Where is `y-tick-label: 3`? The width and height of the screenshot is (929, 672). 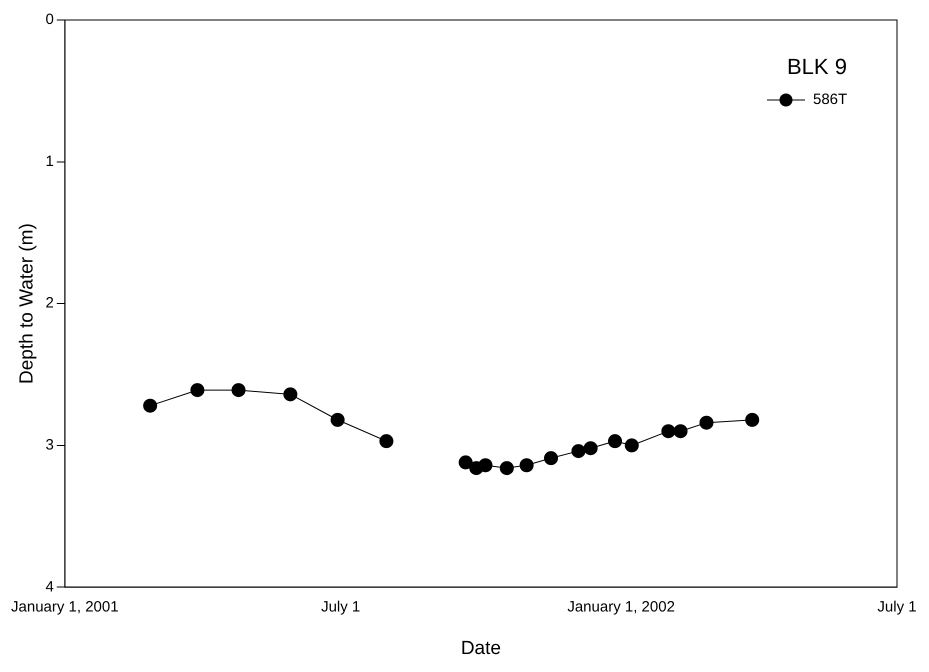 y-tick-label: 3 is located at coordinates (49, 445).